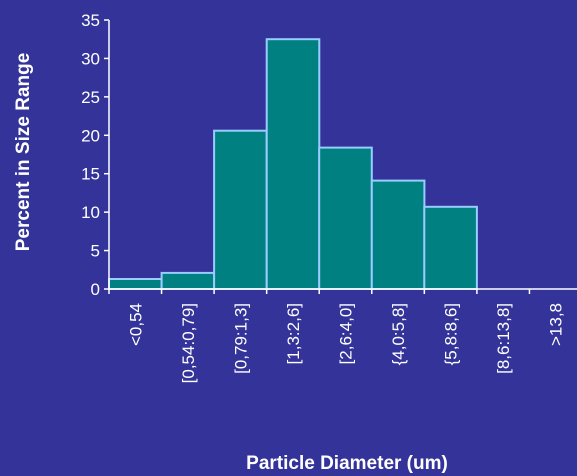 This screenshot has width=577, height=476. I want to click on y-tick-label-25: 25, so click(90, 97).